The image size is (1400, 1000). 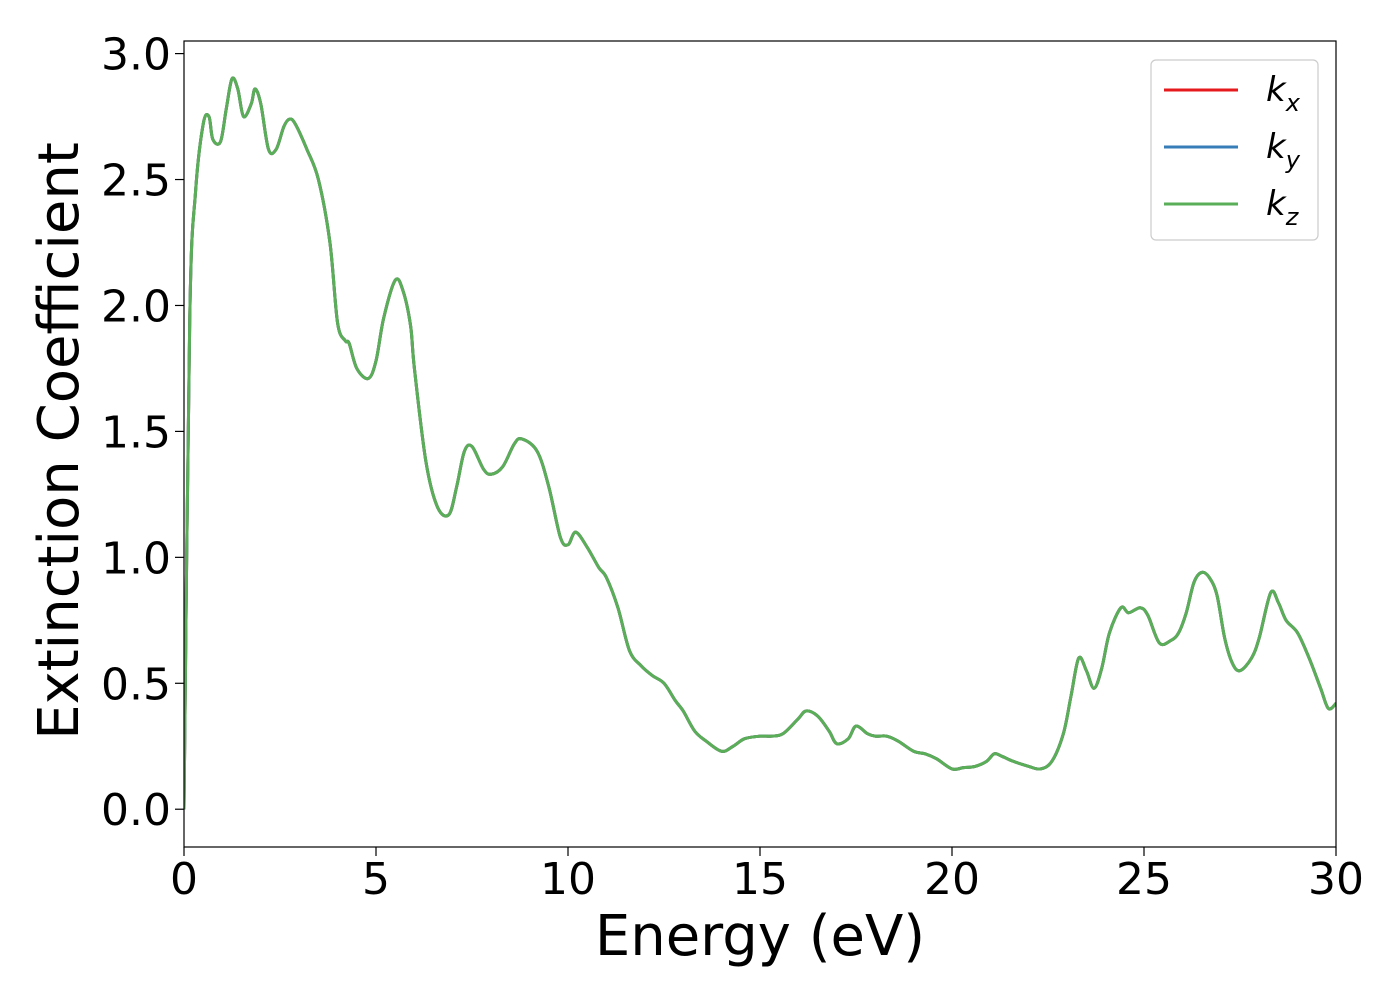 What do you see at coordinates (136, 684) in the screenshot?
I see `y-tick-label: 0.5` at bounding box center [136, 684].